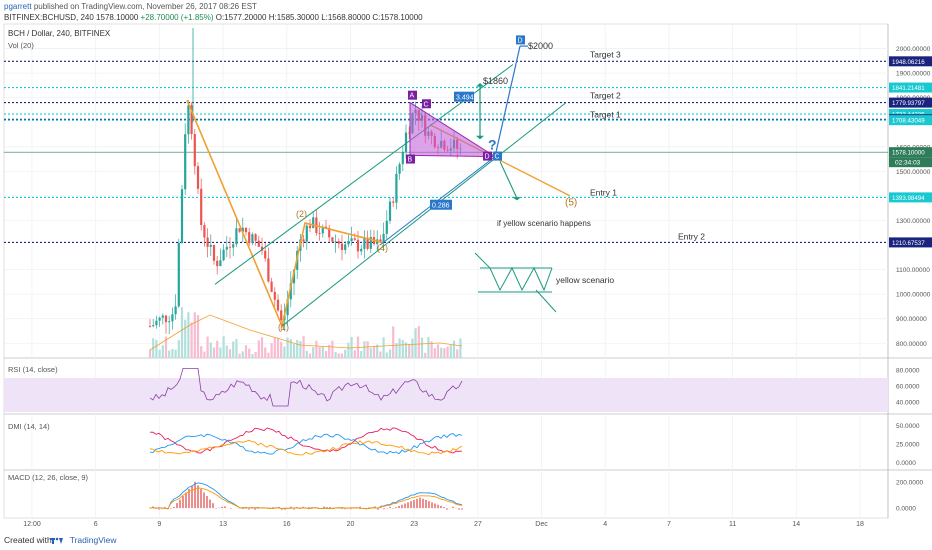 This screenshot has height=550, width=932. I want to click on level-label: 1948.06216, so click(908, 62).